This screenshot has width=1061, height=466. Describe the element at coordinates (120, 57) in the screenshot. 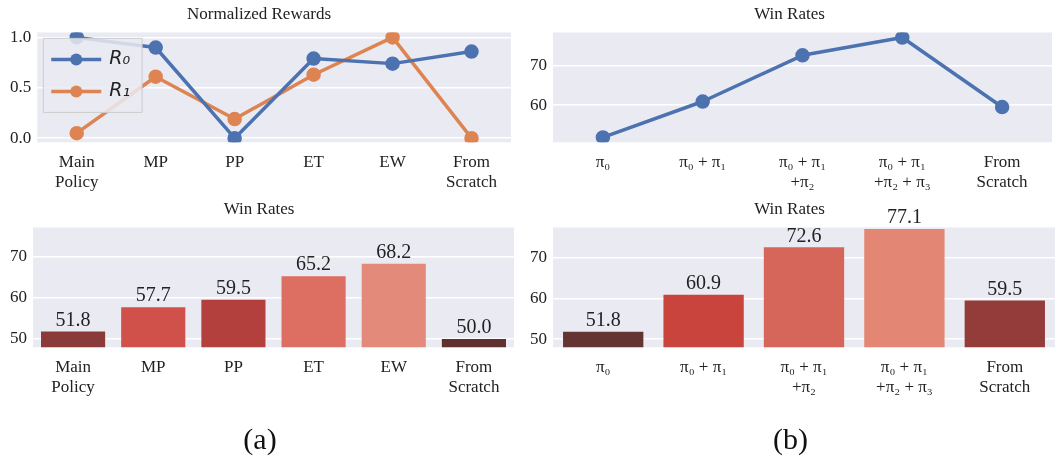

I see `legend-label: R₀` at that location.